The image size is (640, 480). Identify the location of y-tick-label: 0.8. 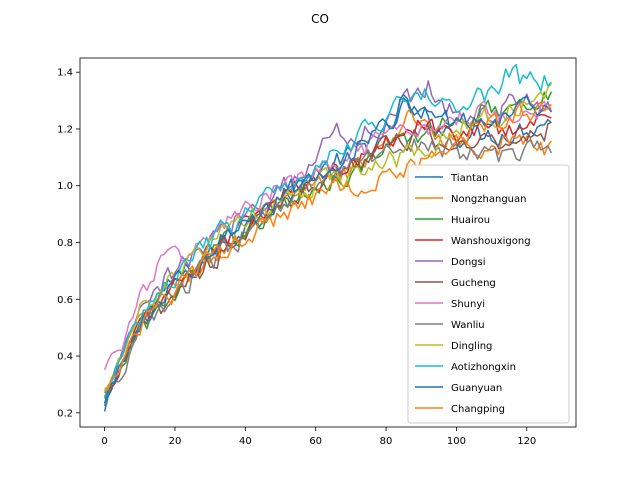
(65, 243).